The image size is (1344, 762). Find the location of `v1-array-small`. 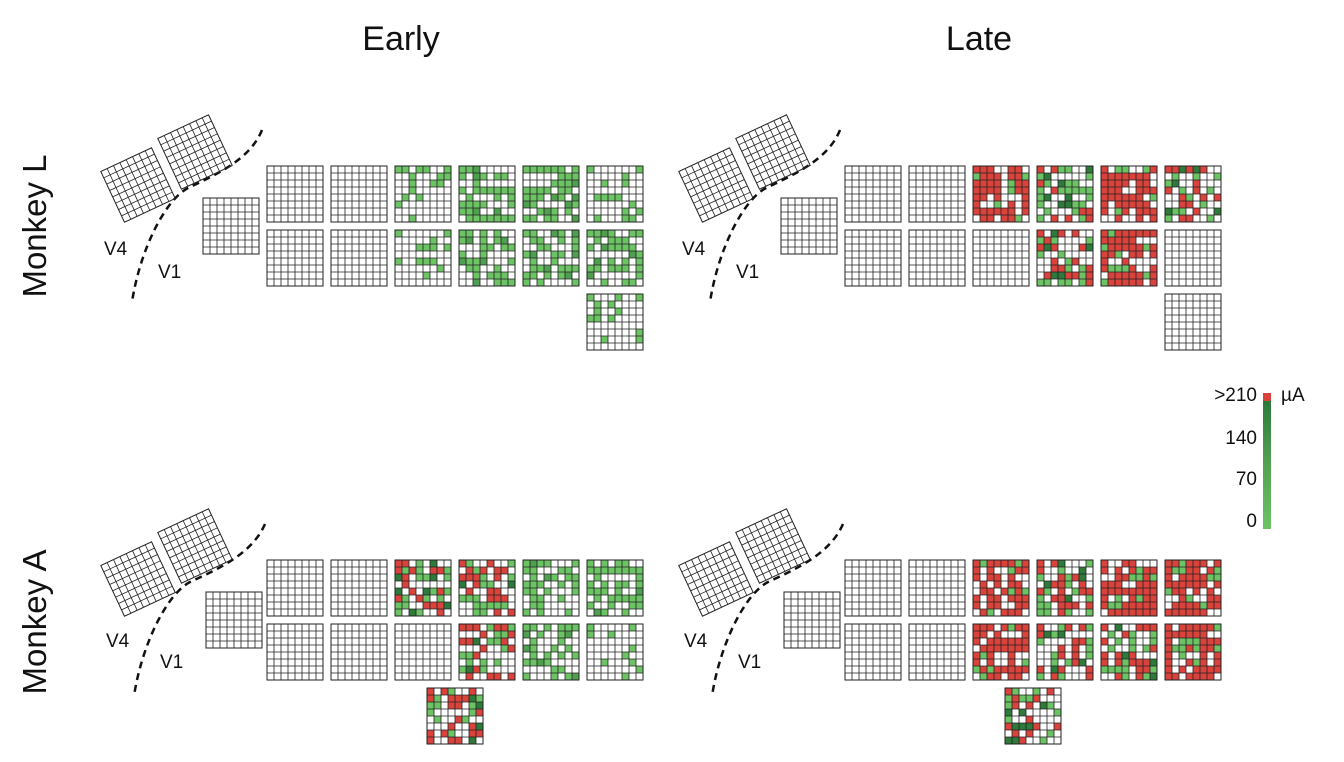

v1-array-small is located at coordinates (231, 226).